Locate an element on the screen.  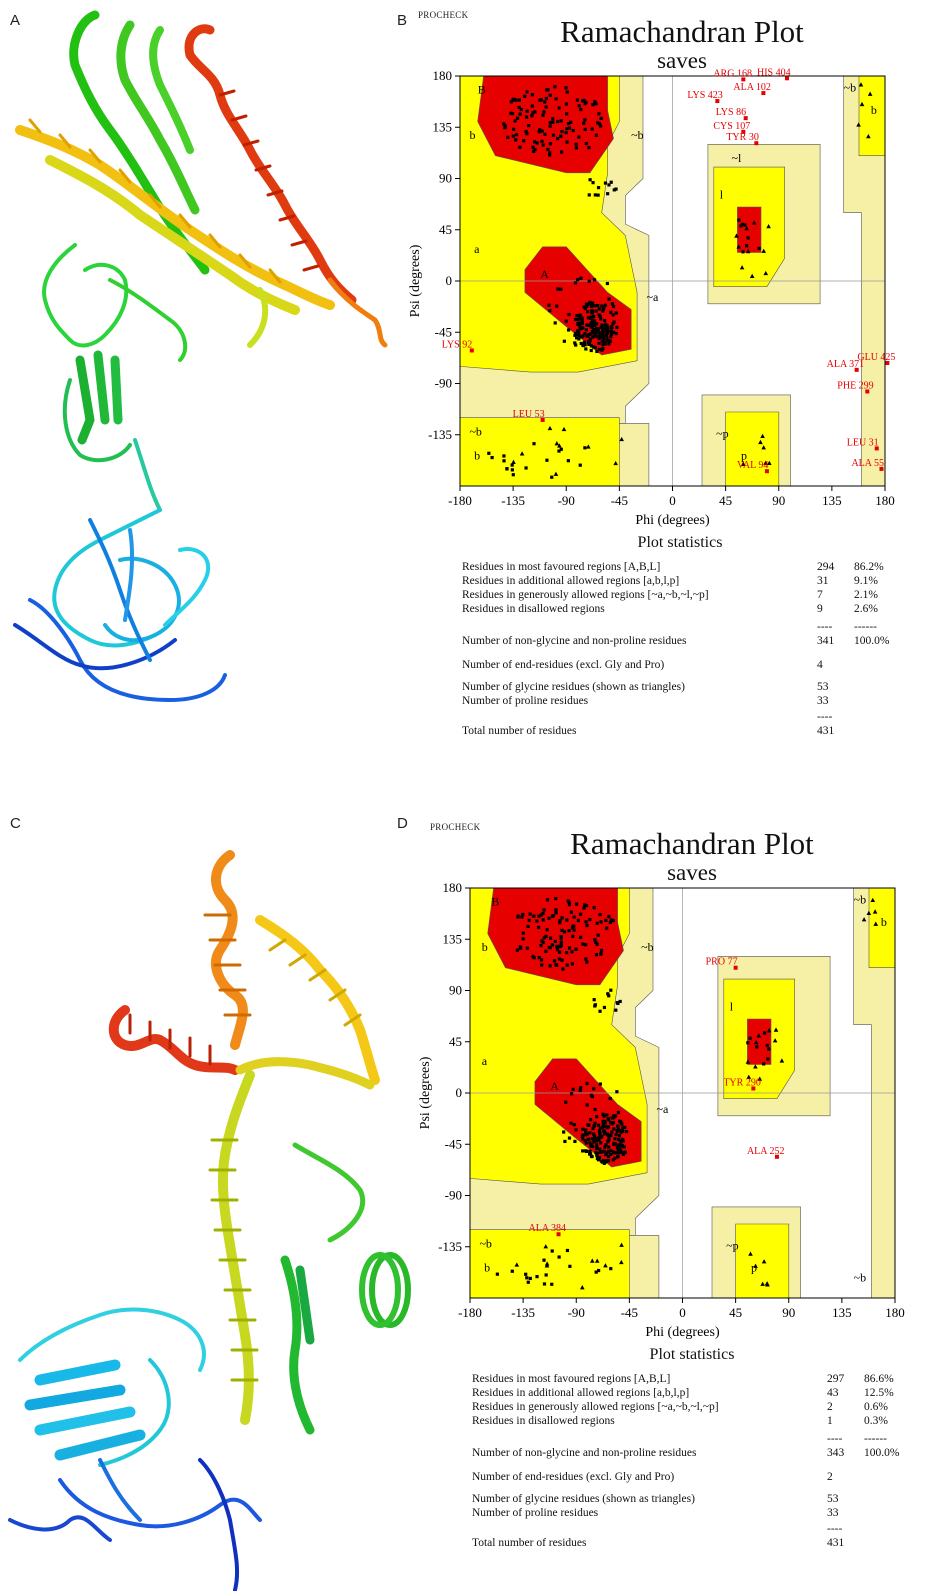
y-tick-label: 135 is located at coordinates (443, 126).